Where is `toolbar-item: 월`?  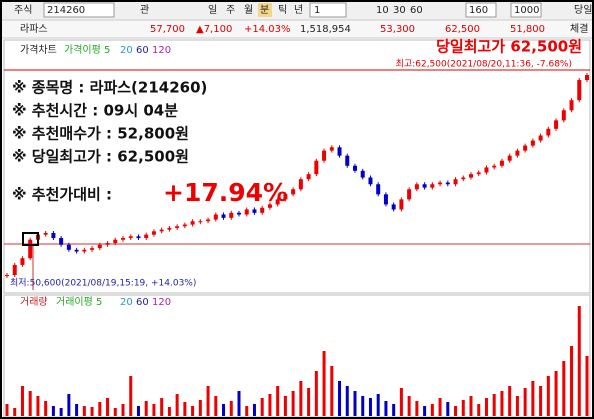 toolbar-item: 월 is located at coordinates (248, 10).